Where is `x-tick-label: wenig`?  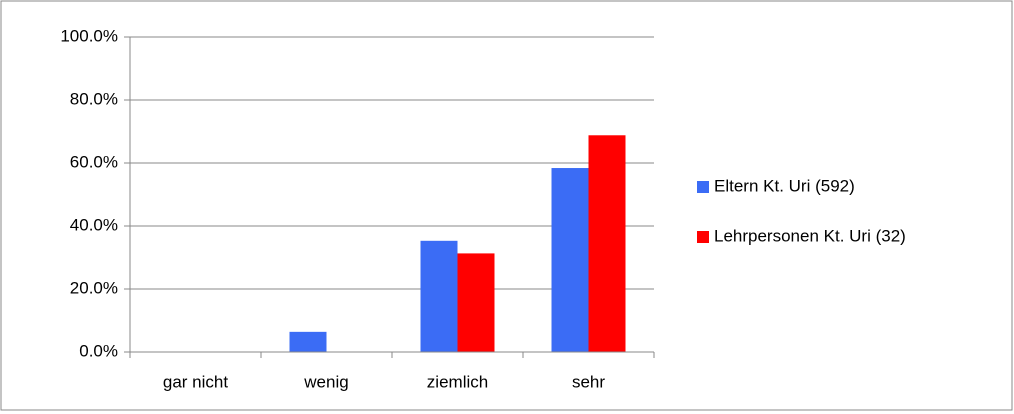 x-tick-label: wenig is located at coordinates (325, 381).